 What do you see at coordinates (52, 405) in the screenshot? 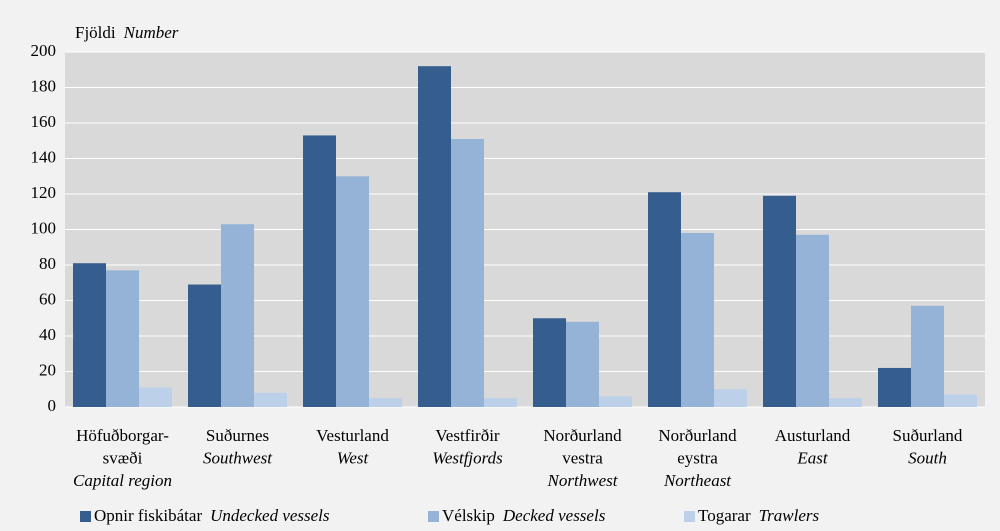
I see `y-tick-label: 0` at bounding box center [52, 405].